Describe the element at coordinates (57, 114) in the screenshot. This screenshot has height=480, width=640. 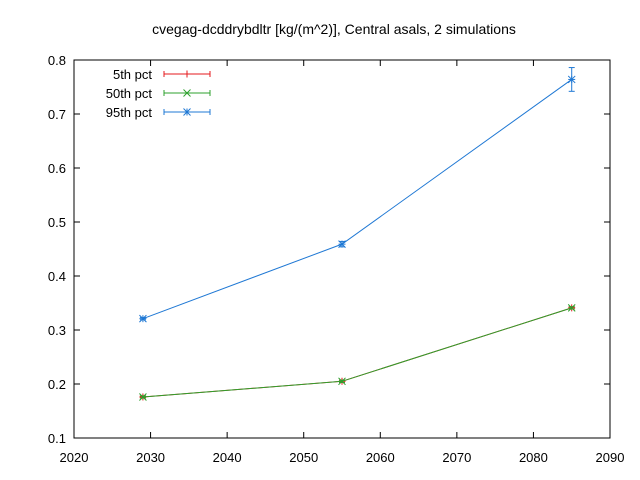
I see `y-tick-label: 0.7` at that location.